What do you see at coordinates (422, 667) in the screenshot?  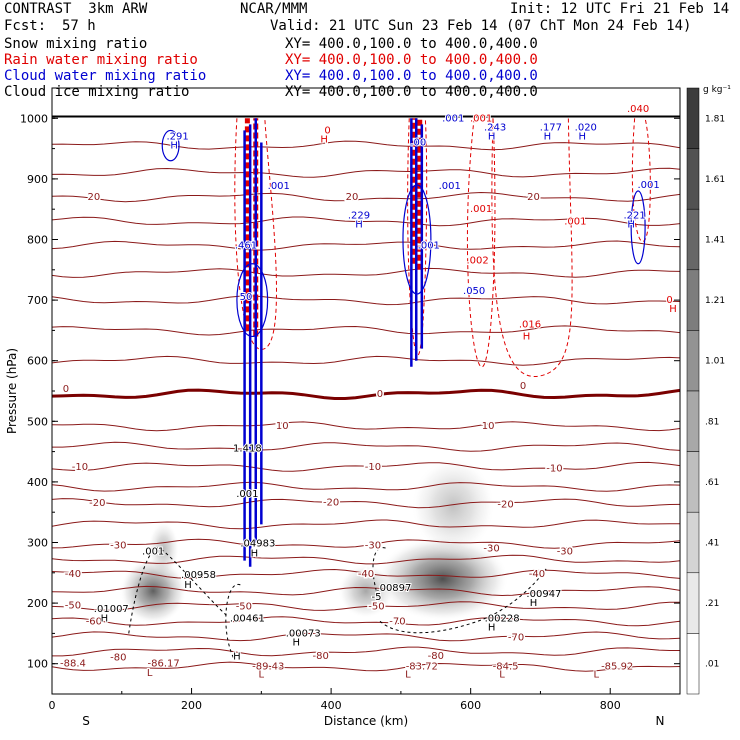 I see `extremum-label: -83.72` at bounding box center [422, 667].